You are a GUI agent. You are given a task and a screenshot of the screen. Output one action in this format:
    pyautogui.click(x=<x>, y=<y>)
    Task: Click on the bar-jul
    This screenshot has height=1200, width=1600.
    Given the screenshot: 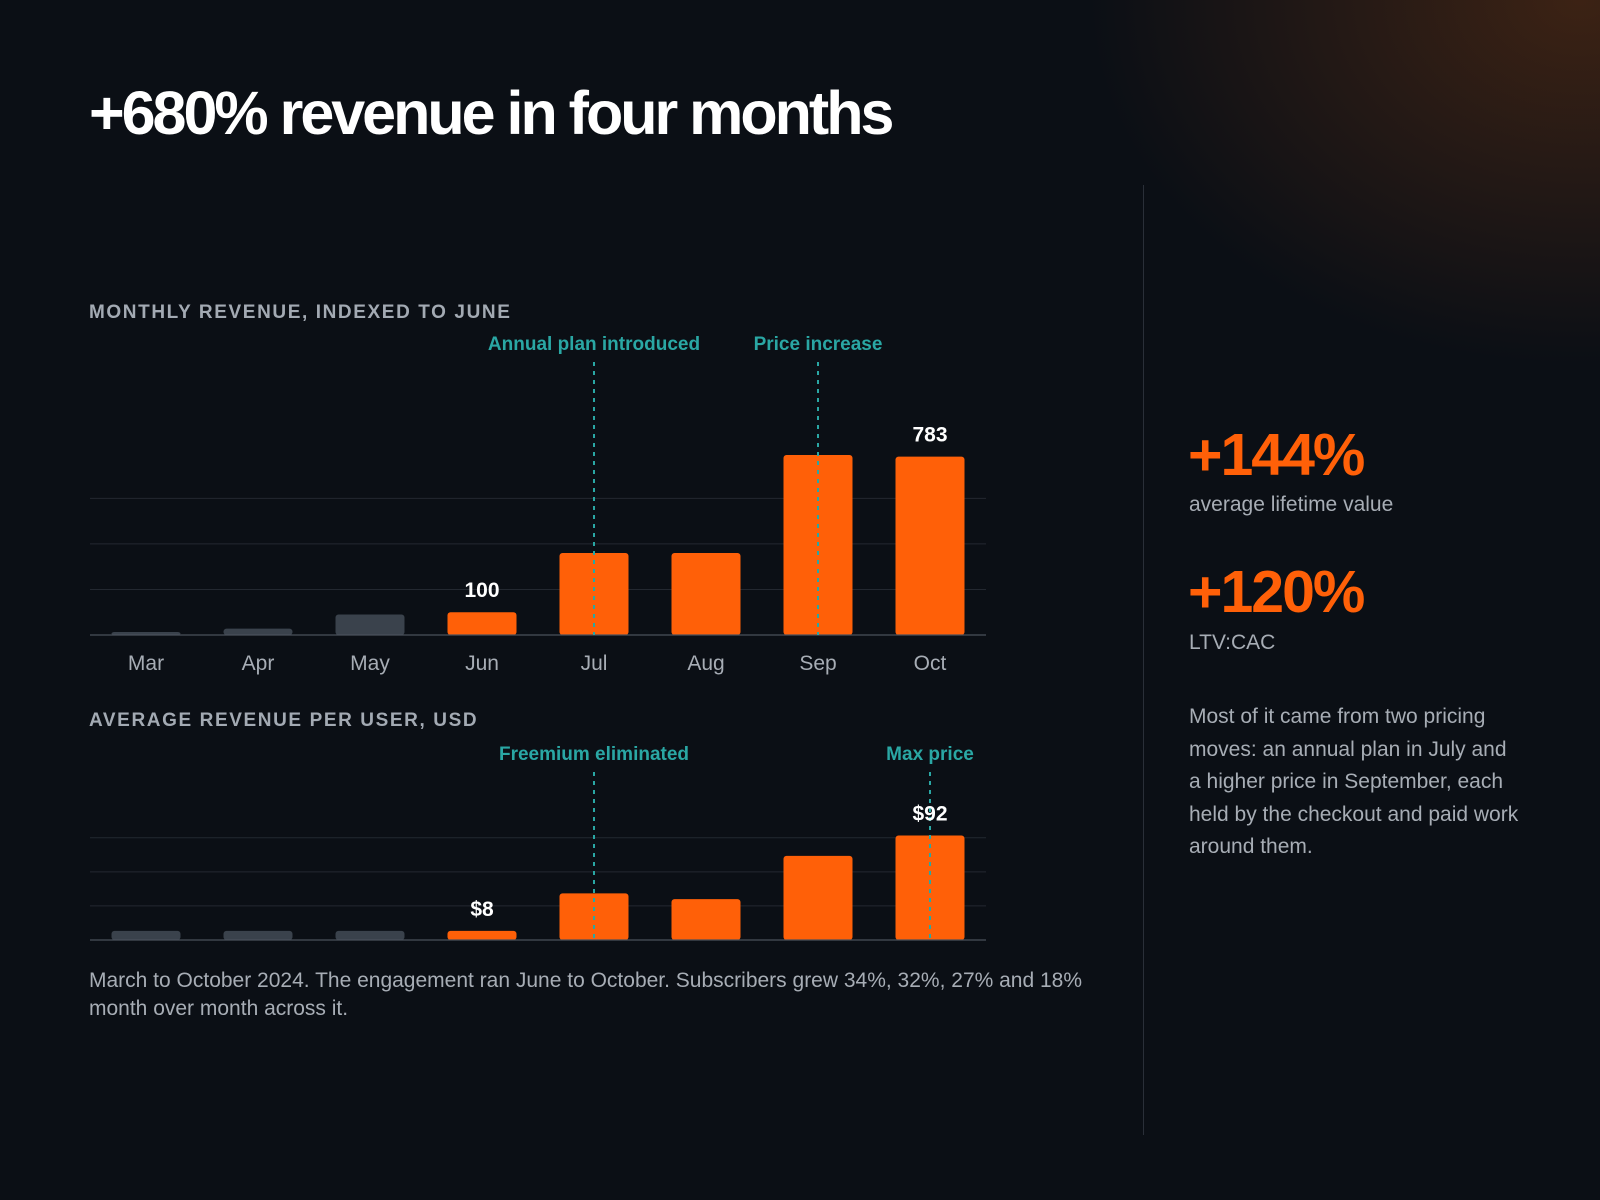 What is the action you would take?
    pyautogui.click(x=594, y=594)
    